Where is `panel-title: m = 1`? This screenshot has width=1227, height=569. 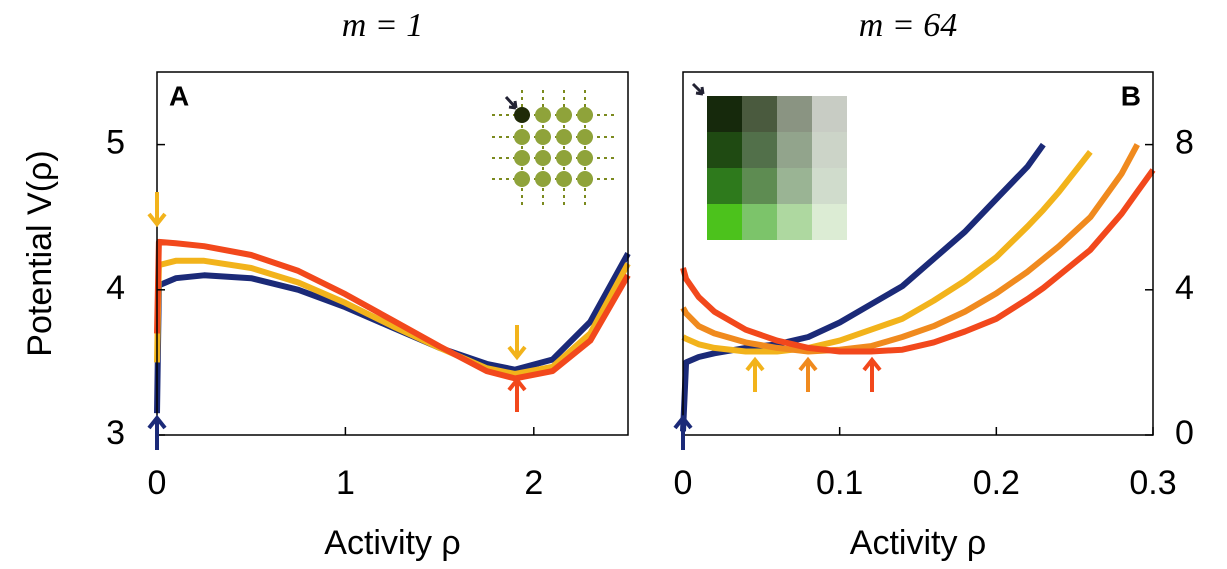
panel-title: m = 1 is located at coordinates (383, 25).